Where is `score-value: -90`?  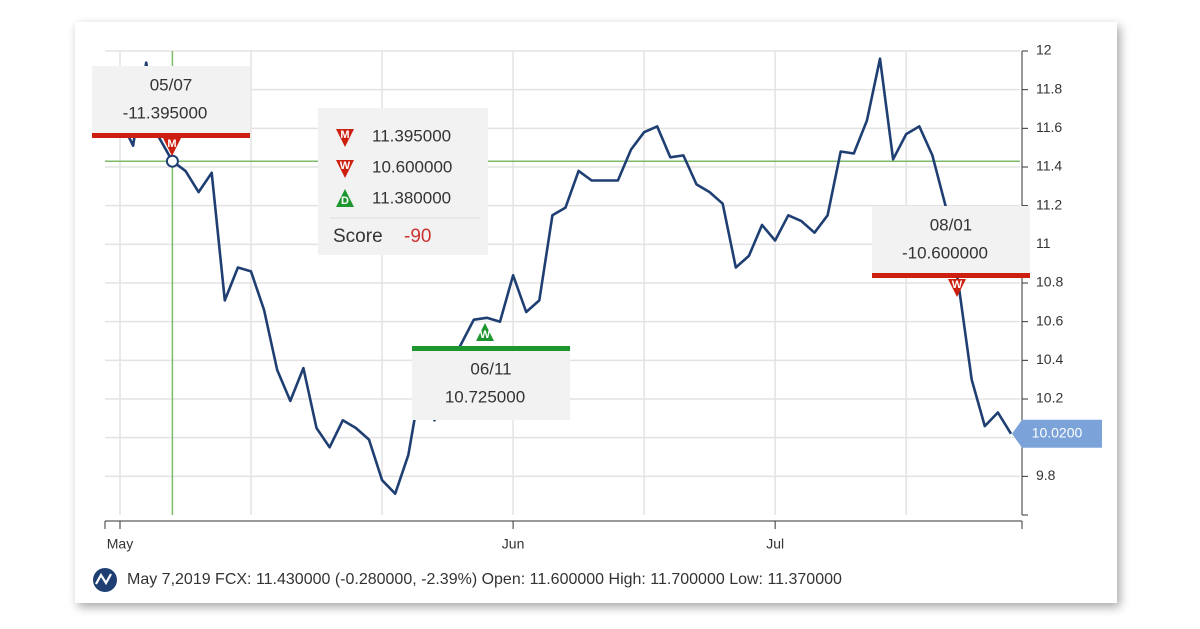 score-value: -90 is located at coordinates (417, 236).